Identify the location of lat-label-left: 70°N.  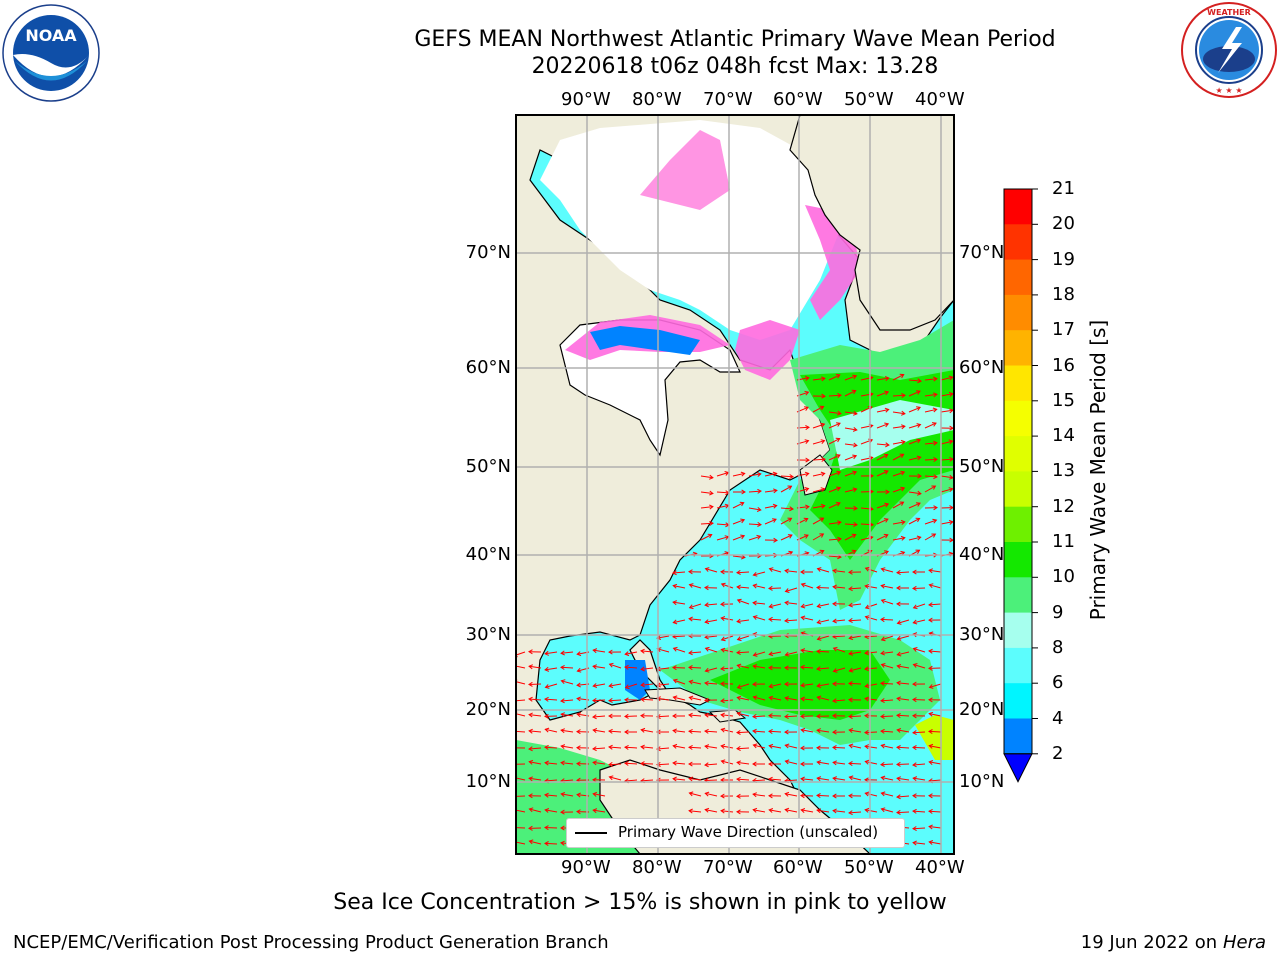
(488, 252).